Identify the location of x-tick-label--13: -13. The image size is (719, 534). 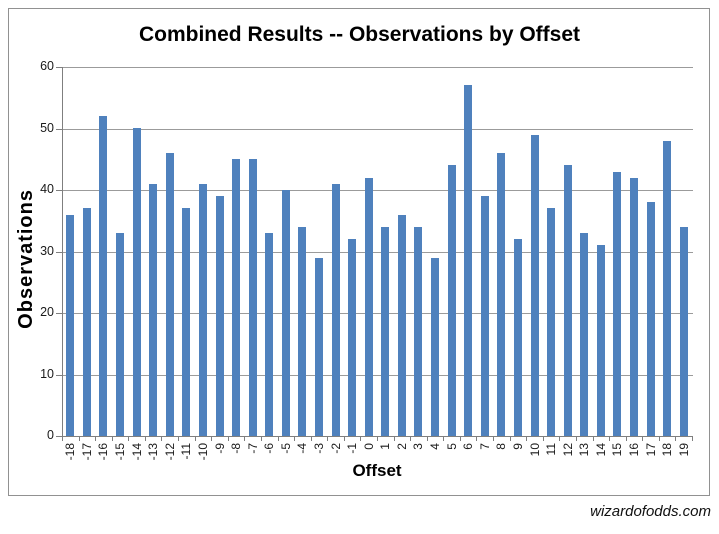
(153, 452).